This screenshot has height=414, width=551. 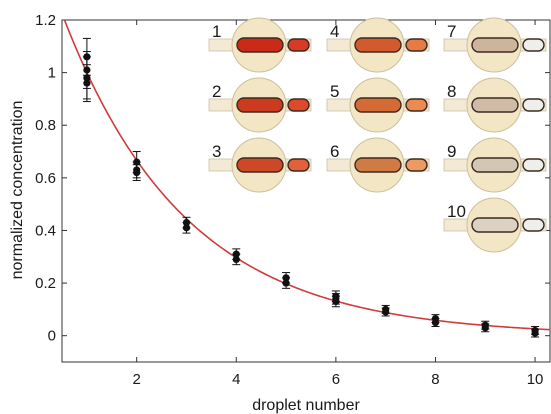 I want to click on y-tick-label: 0.2, so click(x=45, y=283).